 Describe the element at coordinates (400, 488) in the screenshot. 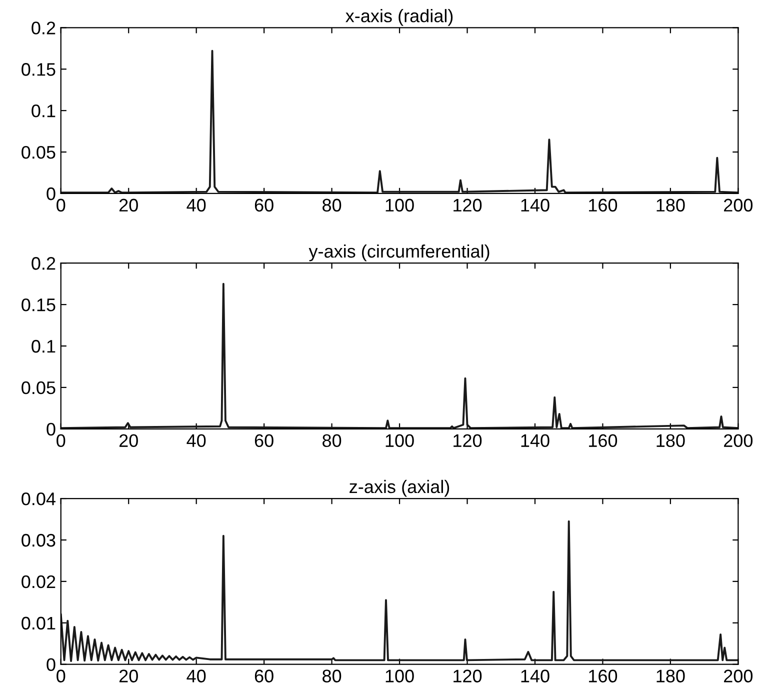

I see `chart-title: z-axis (axial)` at that location.